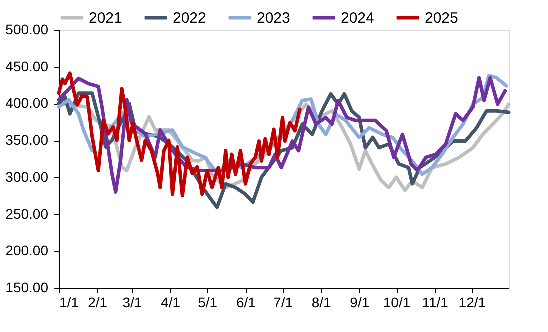  I want to click on legend-label: 2022, so click(189, 18).